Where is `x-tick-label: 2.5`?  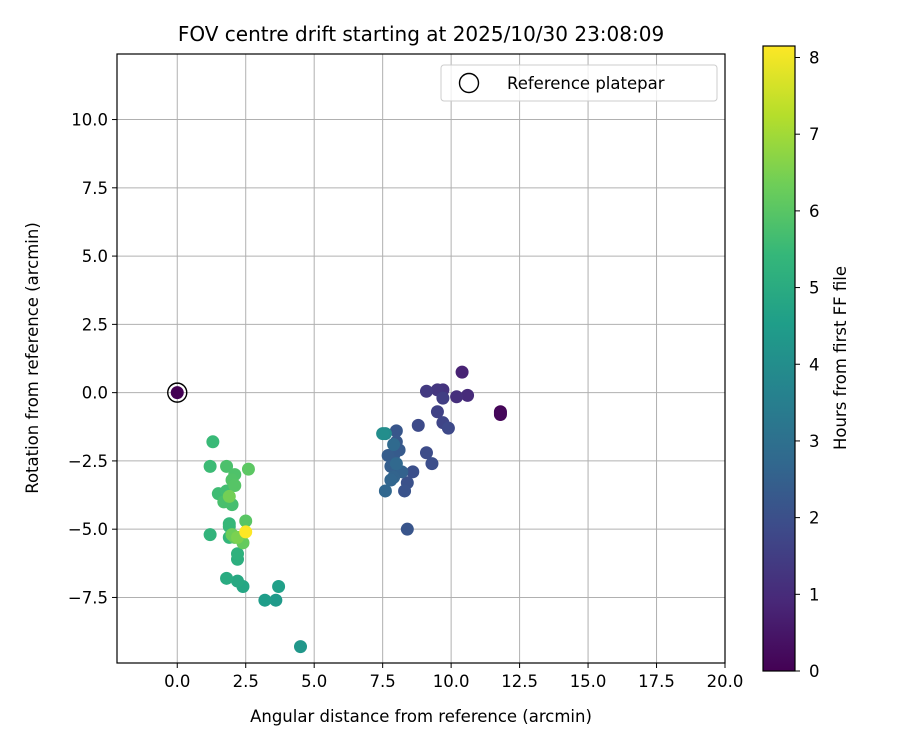 x-tick-label: 2.5 is located at coordinates (246, 681).